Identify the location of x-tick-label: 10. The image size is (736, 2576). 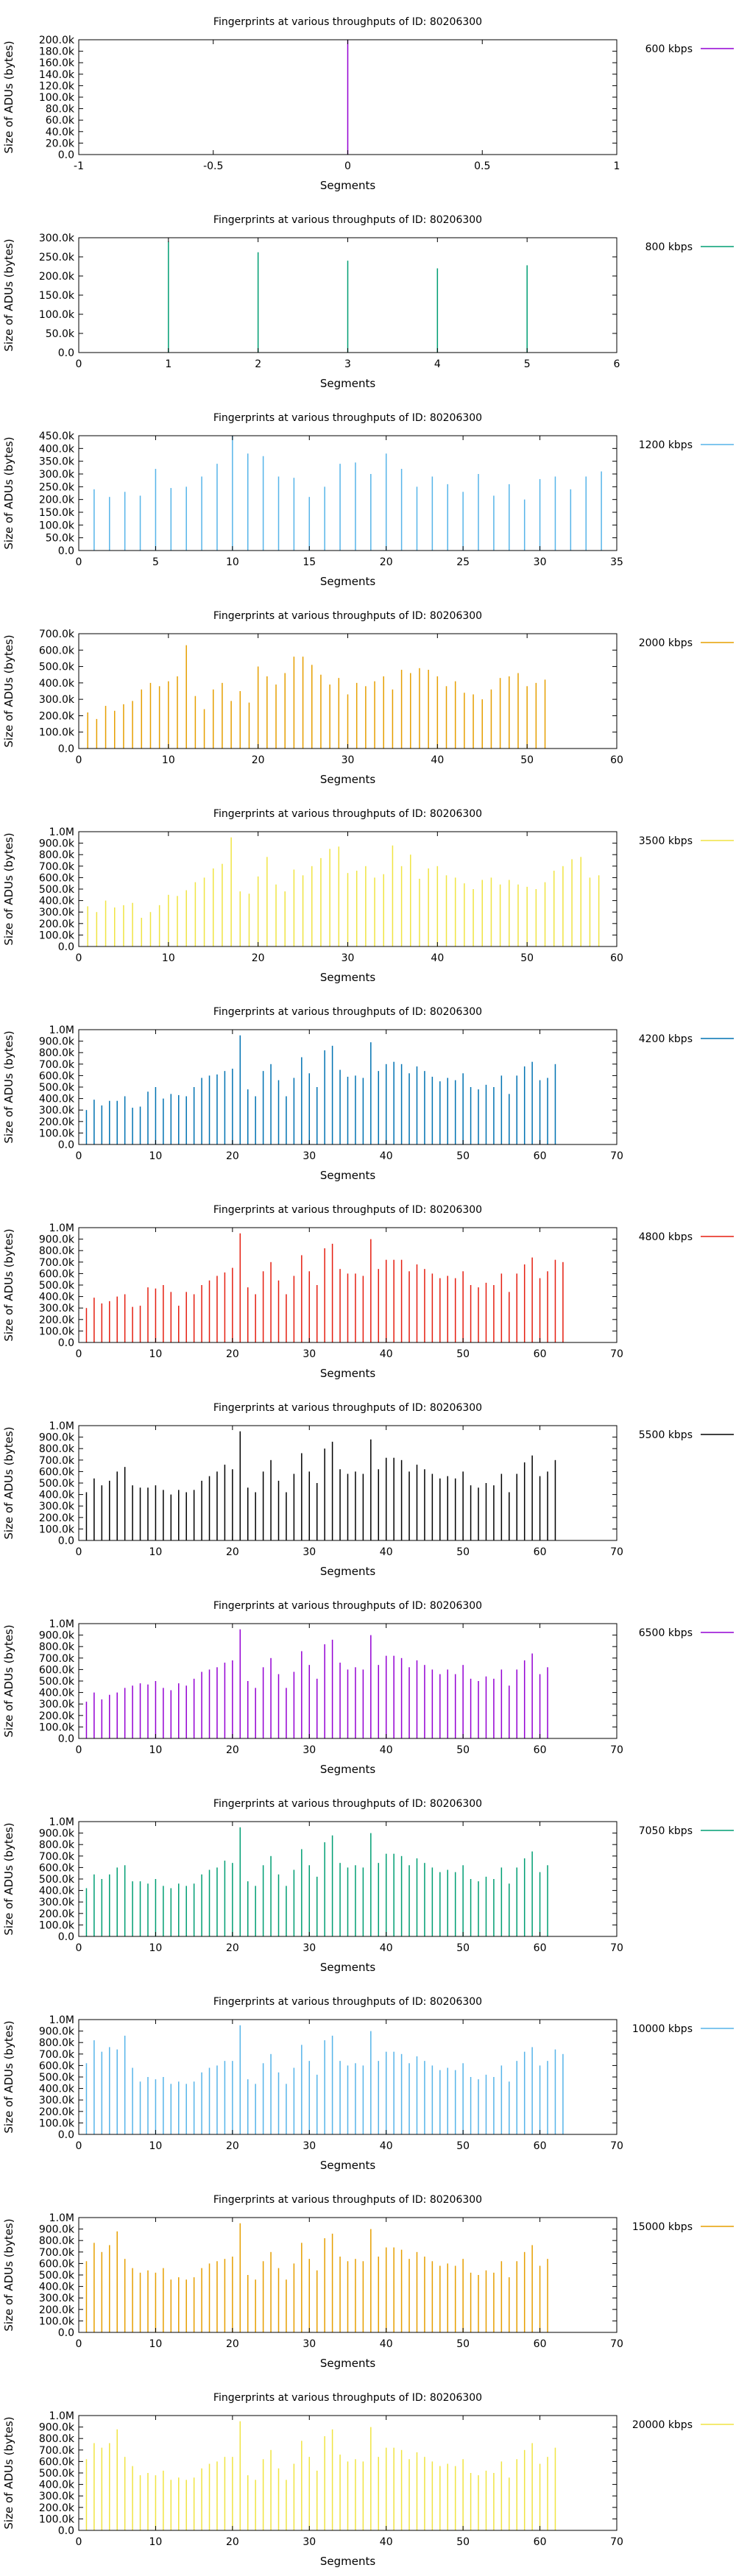
(233, 562).